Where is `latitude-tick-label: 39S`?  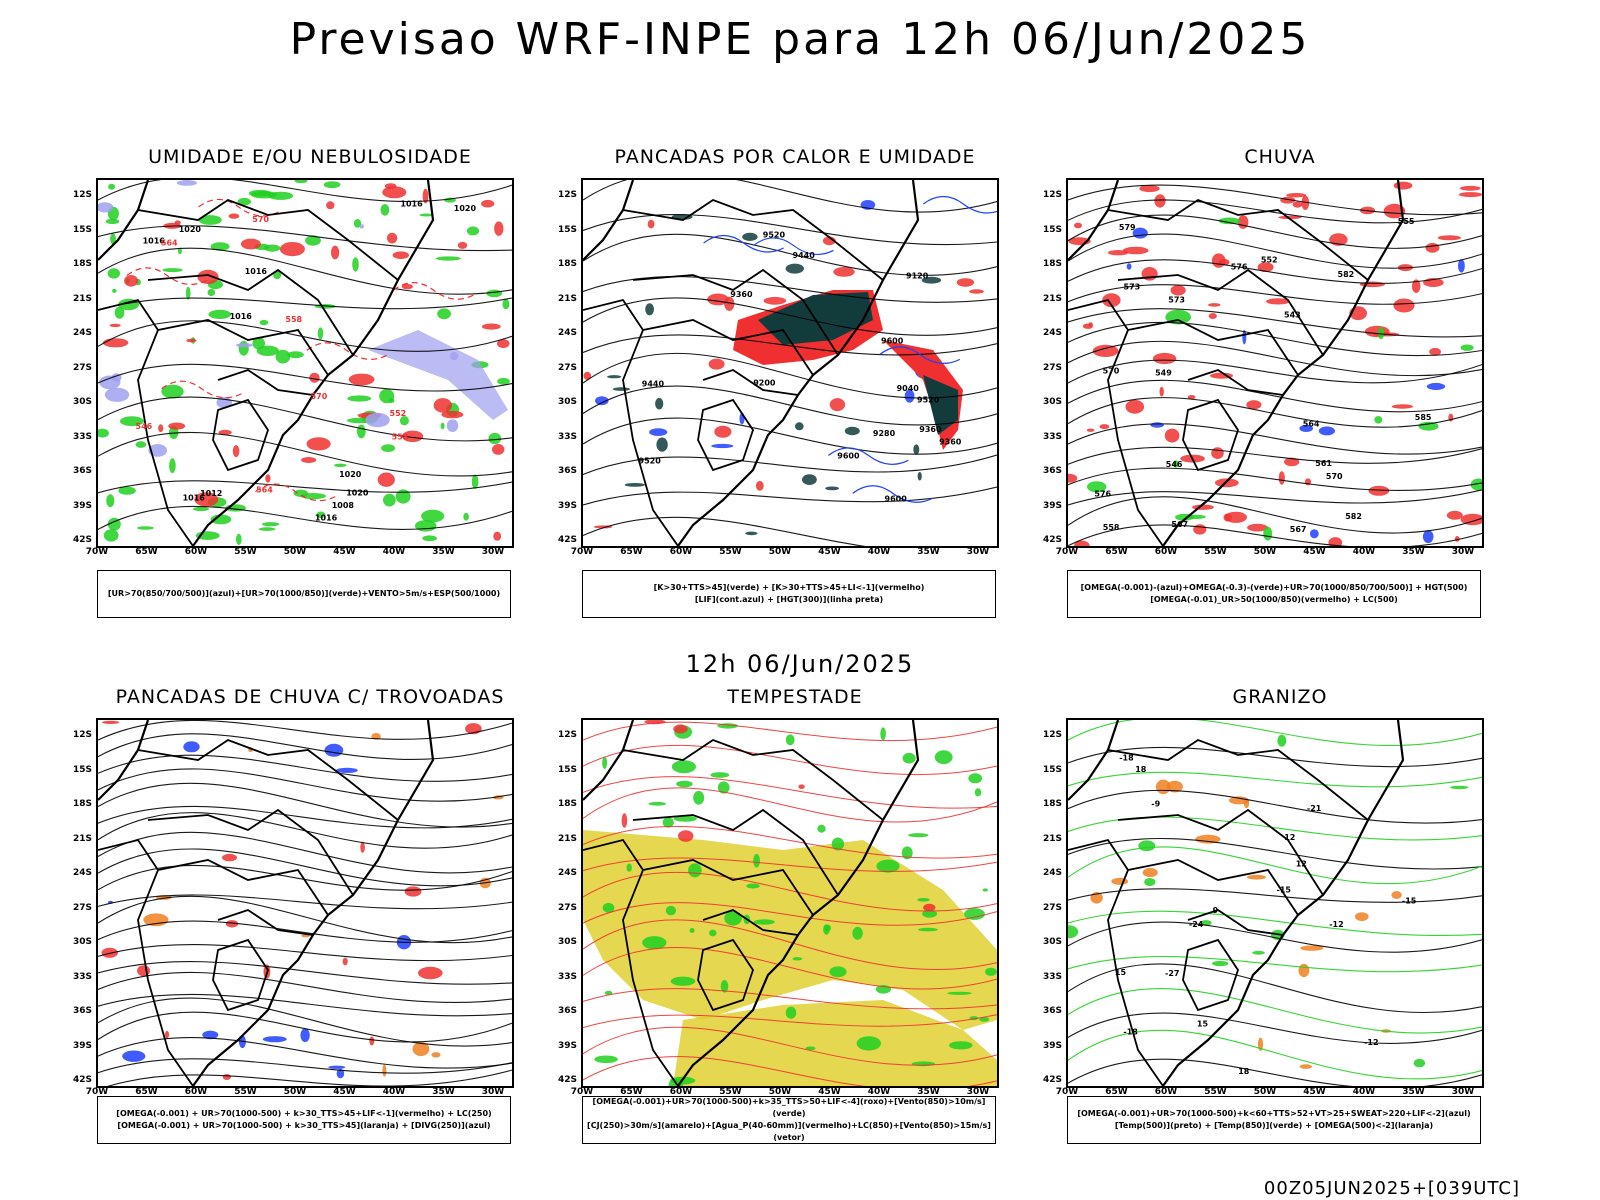
latitude-tick-label: 39S is located at coordinates (82, 505).